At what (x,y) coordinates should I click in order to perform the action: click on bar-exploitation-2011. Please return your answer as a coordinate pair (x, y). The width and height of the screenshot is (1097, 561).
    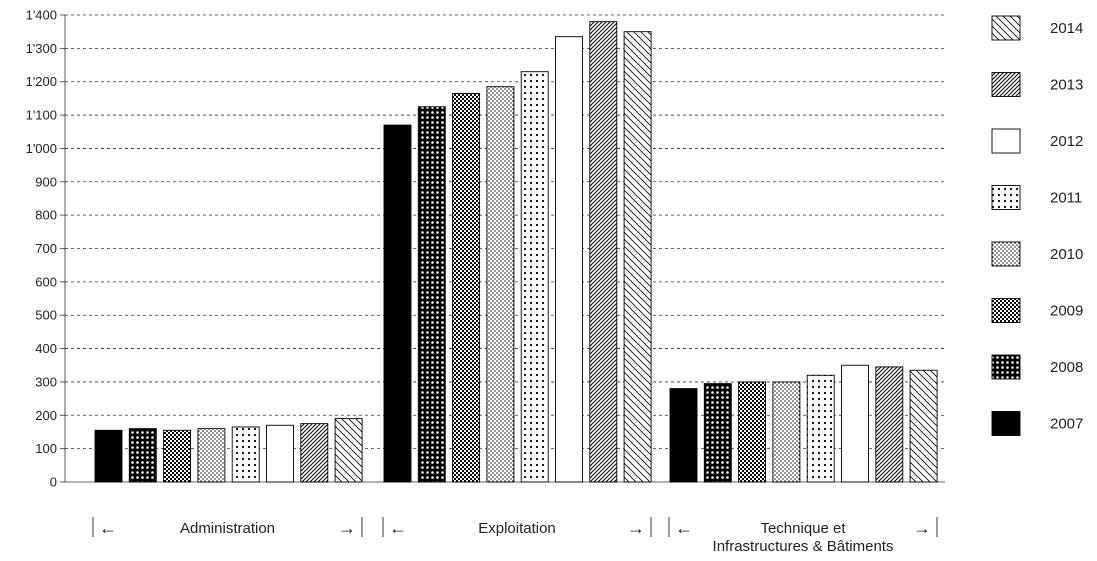
    Looking at the image, I should click on (534, 277).